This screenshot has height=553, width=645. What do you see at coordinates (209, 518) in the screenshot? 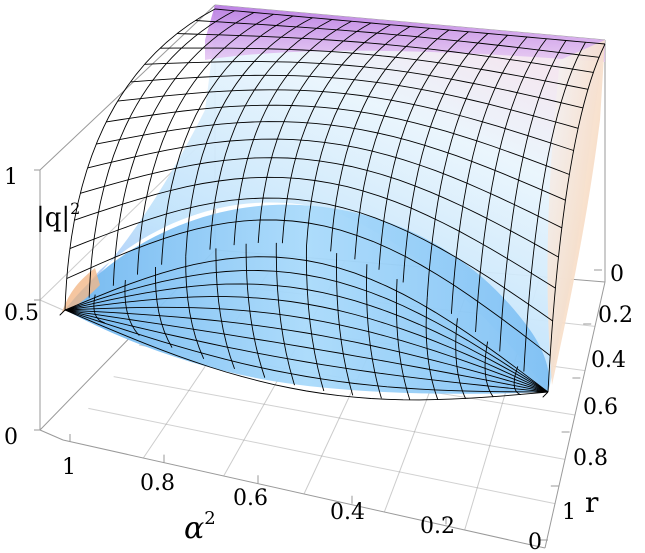
I see `x-axis-label-exponent: 2` at bounding box center [209, 518].